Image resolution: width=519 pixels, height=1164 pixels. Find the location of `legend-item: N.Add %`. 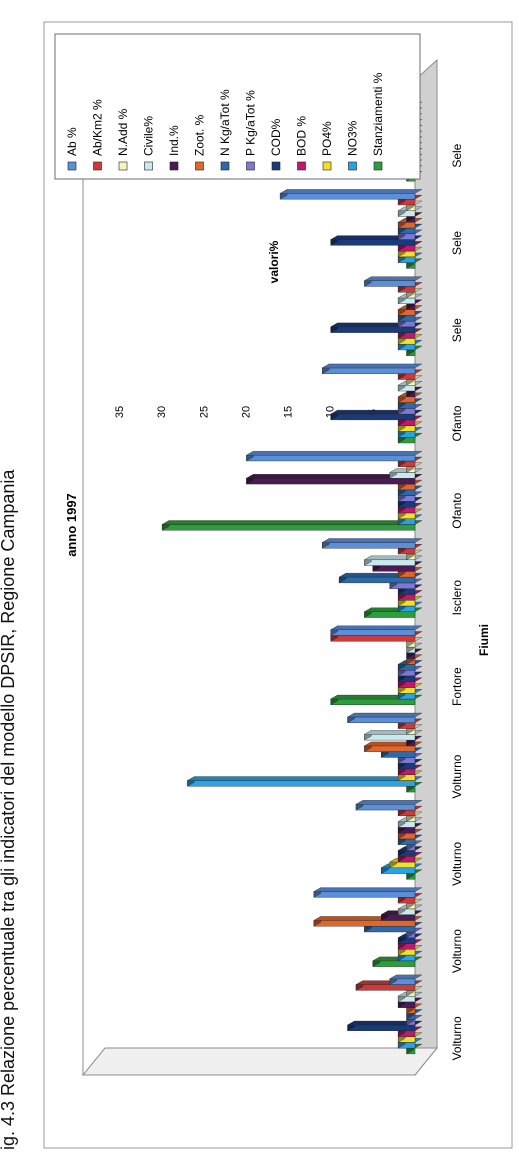

legend-item: N.Add % is located at coordinates (123, 139).